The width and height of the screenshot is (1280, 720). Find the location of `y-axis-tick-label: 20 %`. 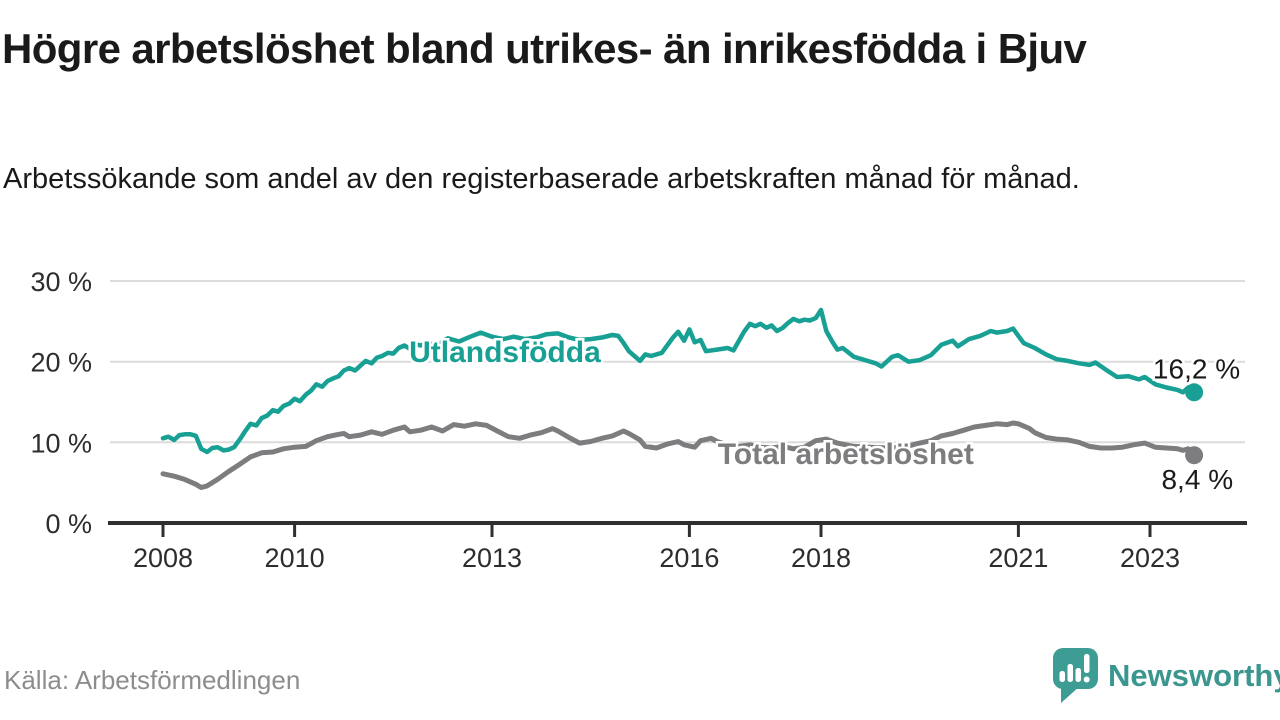

y-axis-tick-label: 20 % is located at coordinates (61, 363).